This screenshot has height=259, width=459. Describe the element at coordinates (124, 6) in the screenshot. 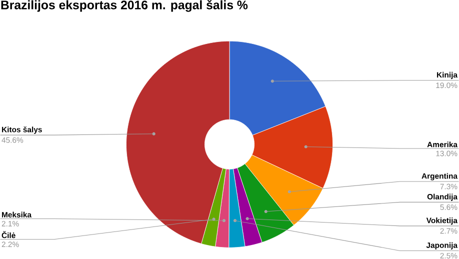

I see `chart-title: Brazilijos eksportas 2016 m. pagal šalis %` at that location.